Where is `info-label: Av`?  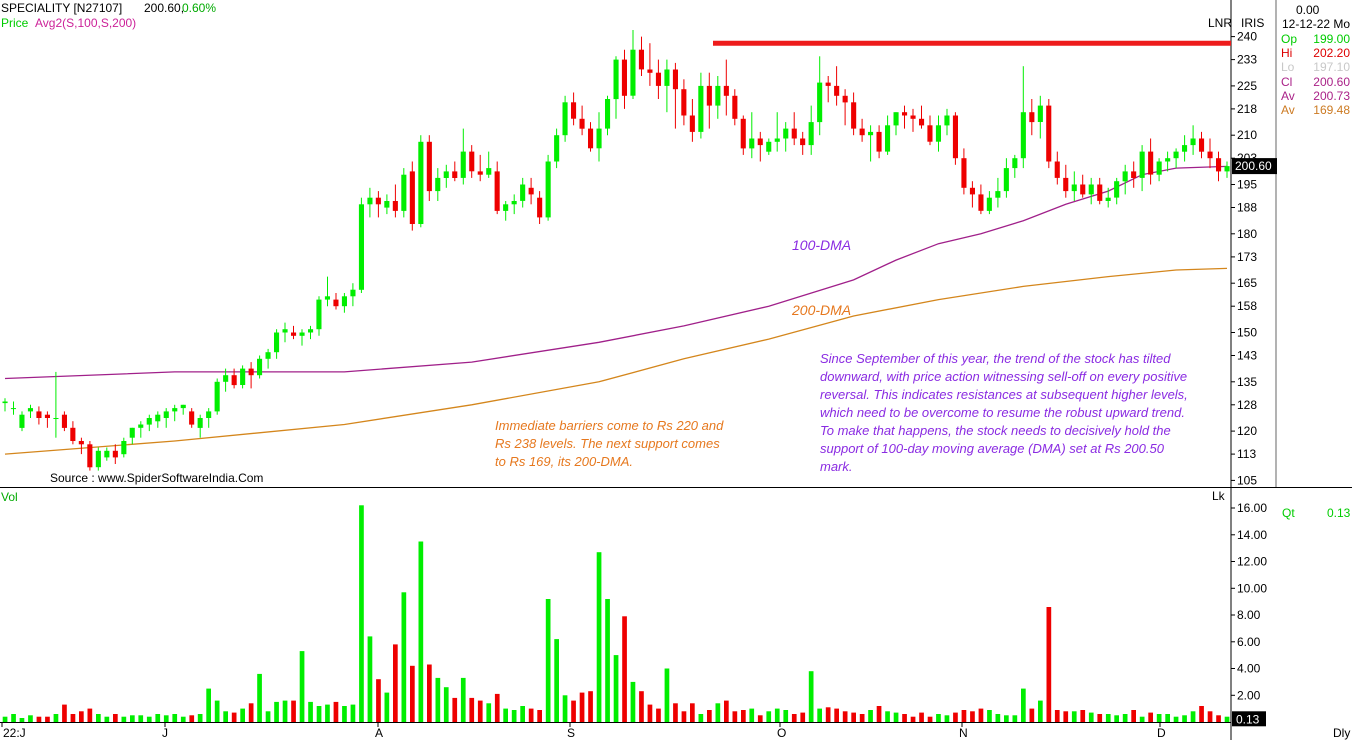 info-label: Av is located at coordinates (1288, 96).